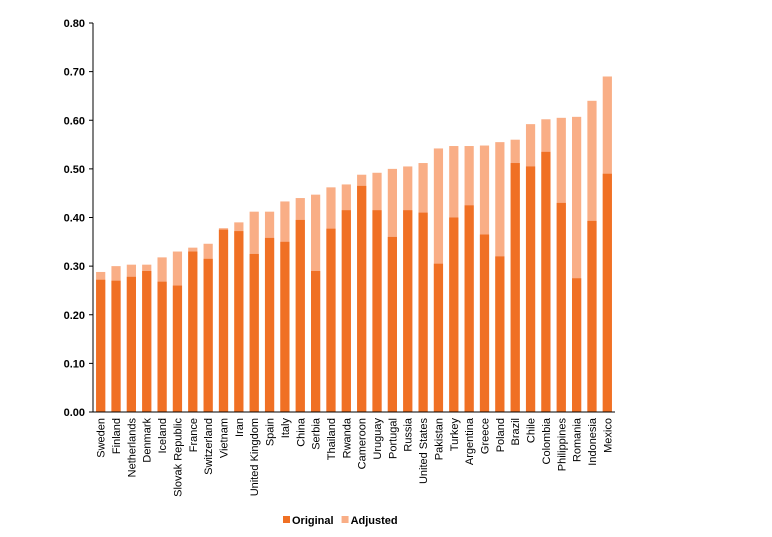  I want to click on y-tick-label: 0.80, so click(74, 24).